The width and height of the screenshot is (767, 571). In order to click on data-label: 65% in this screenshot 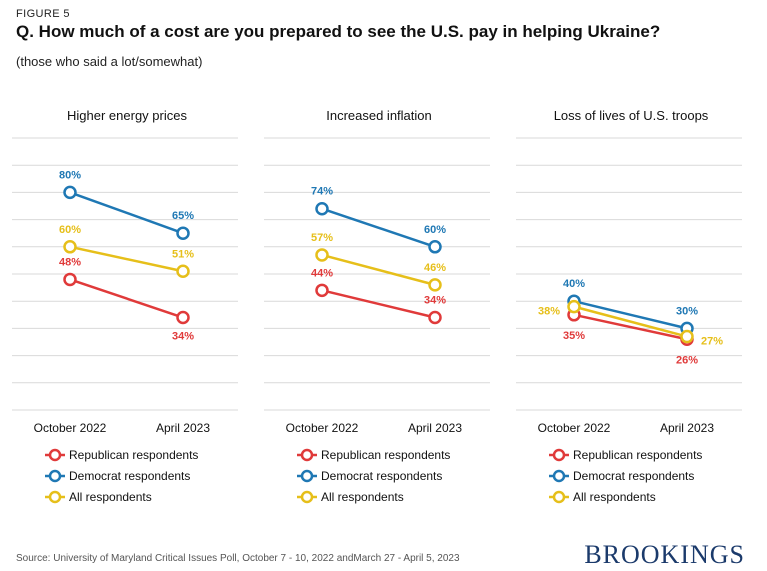, I will do `click(183, 216)`.